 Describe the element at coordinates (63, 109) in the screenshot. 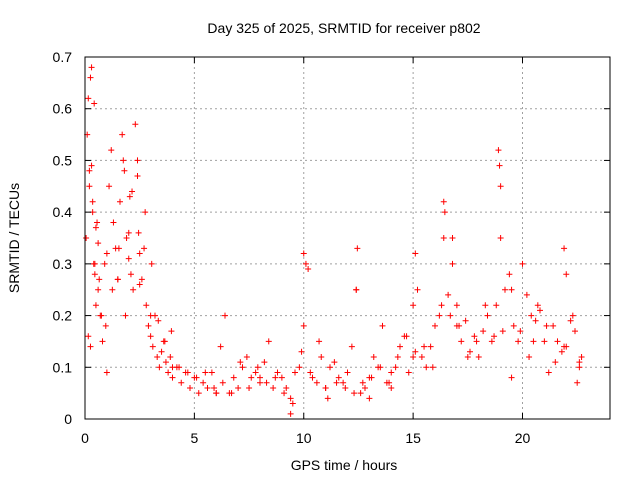

I see `y-tick-label: 0.6` at that location.